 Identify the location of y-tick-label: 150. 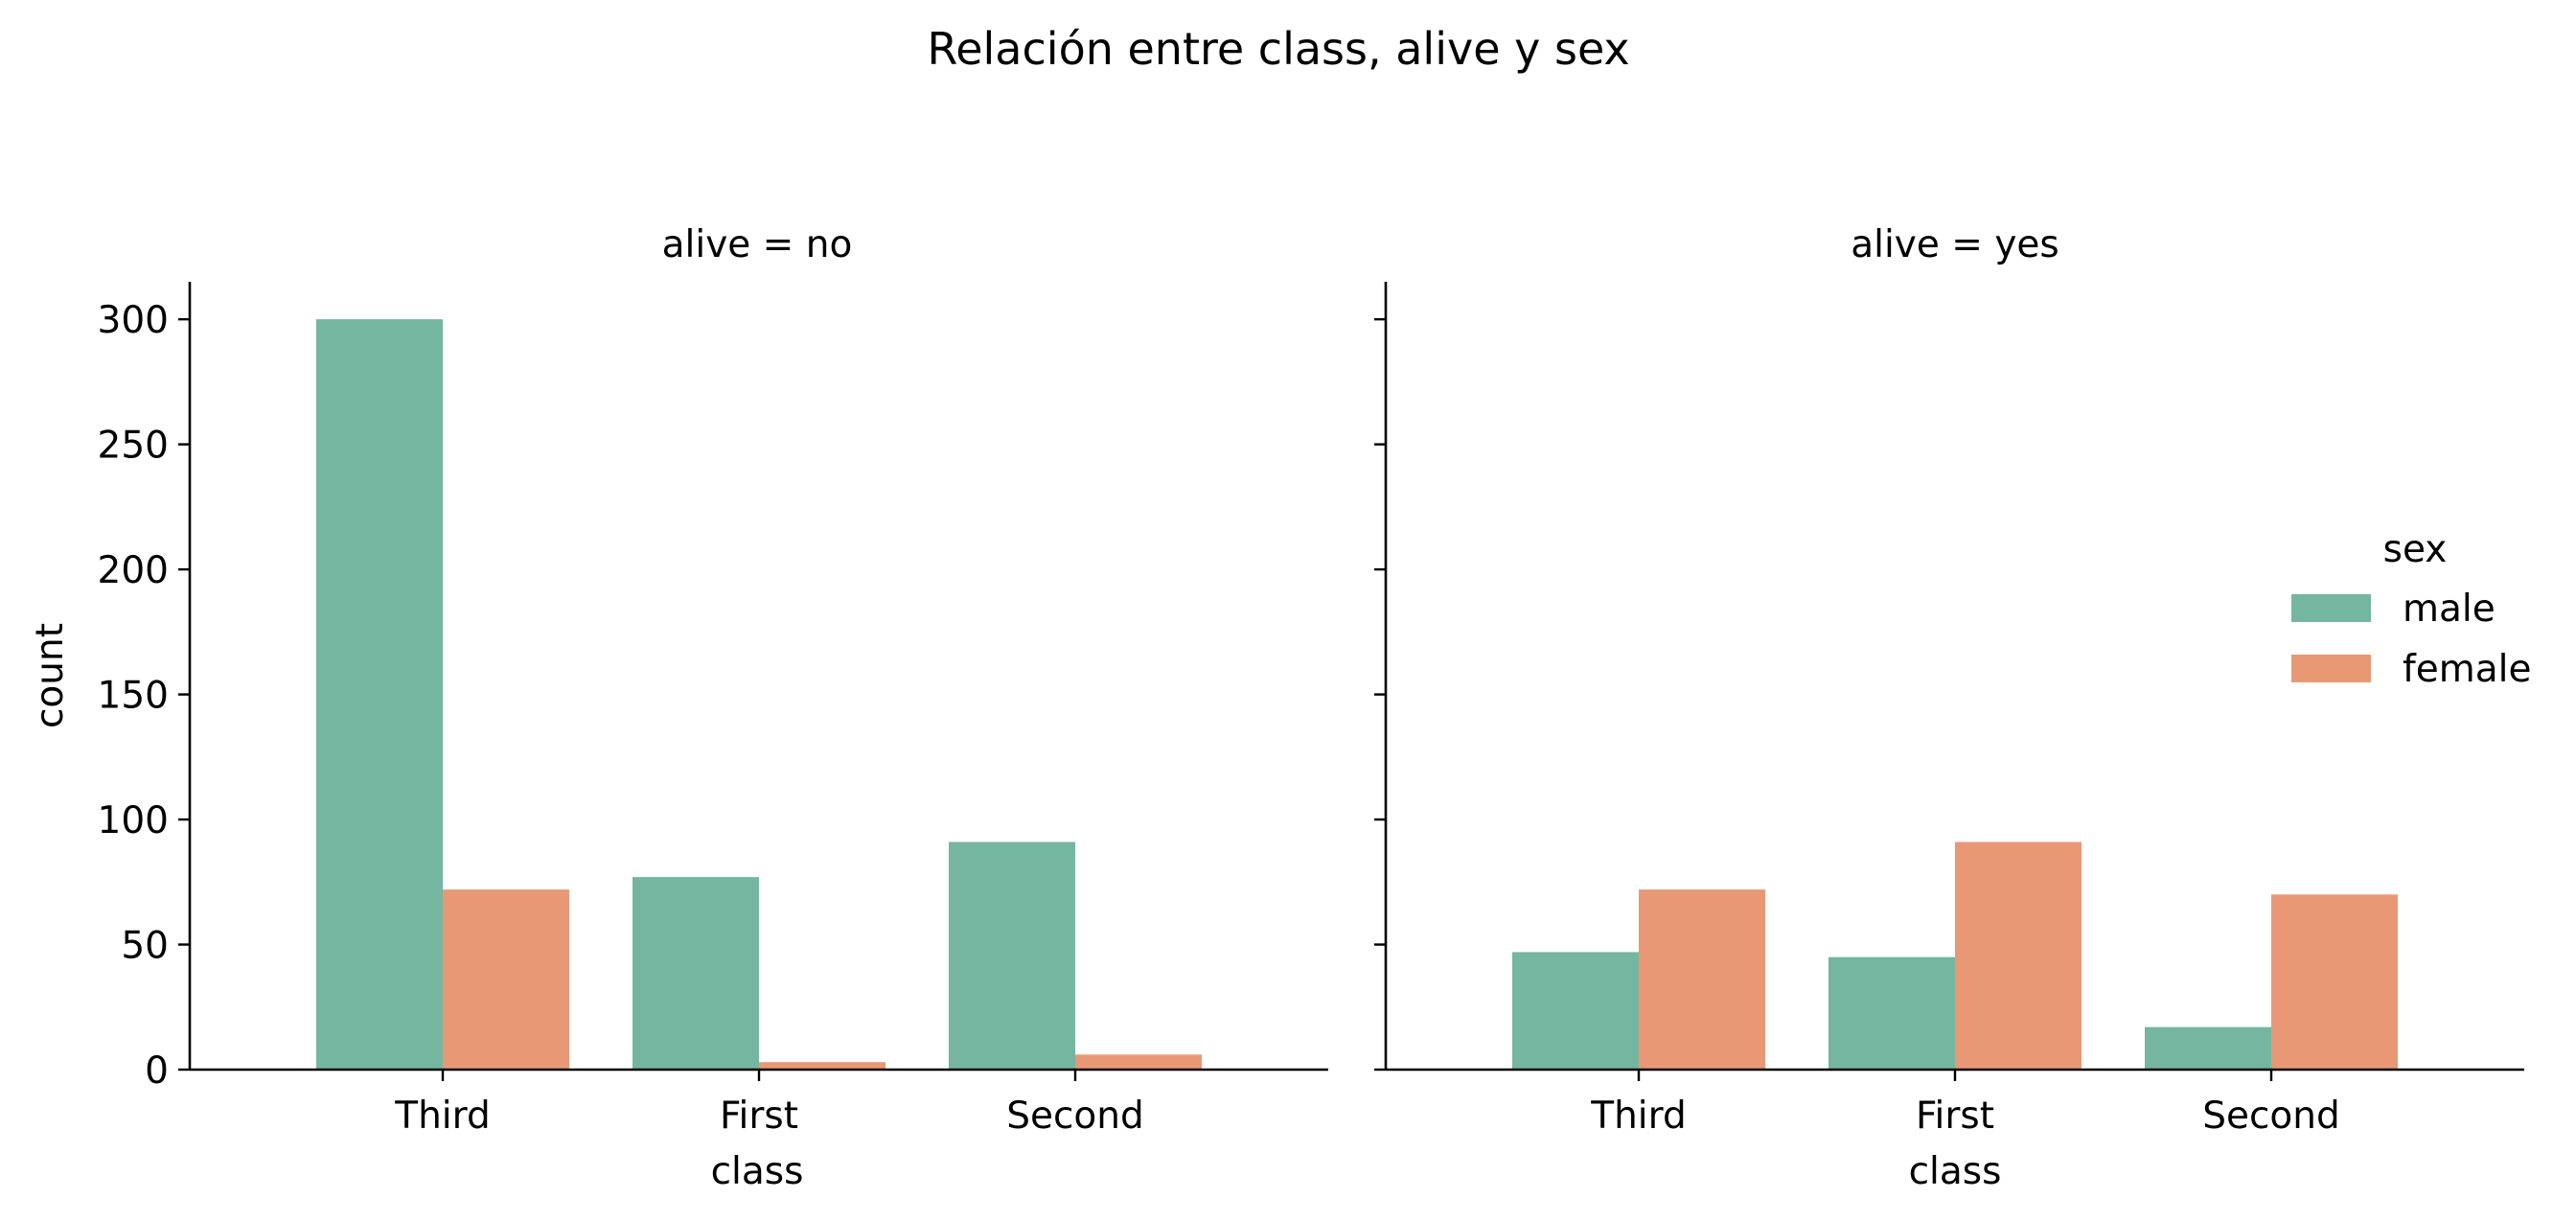
(133, 696).